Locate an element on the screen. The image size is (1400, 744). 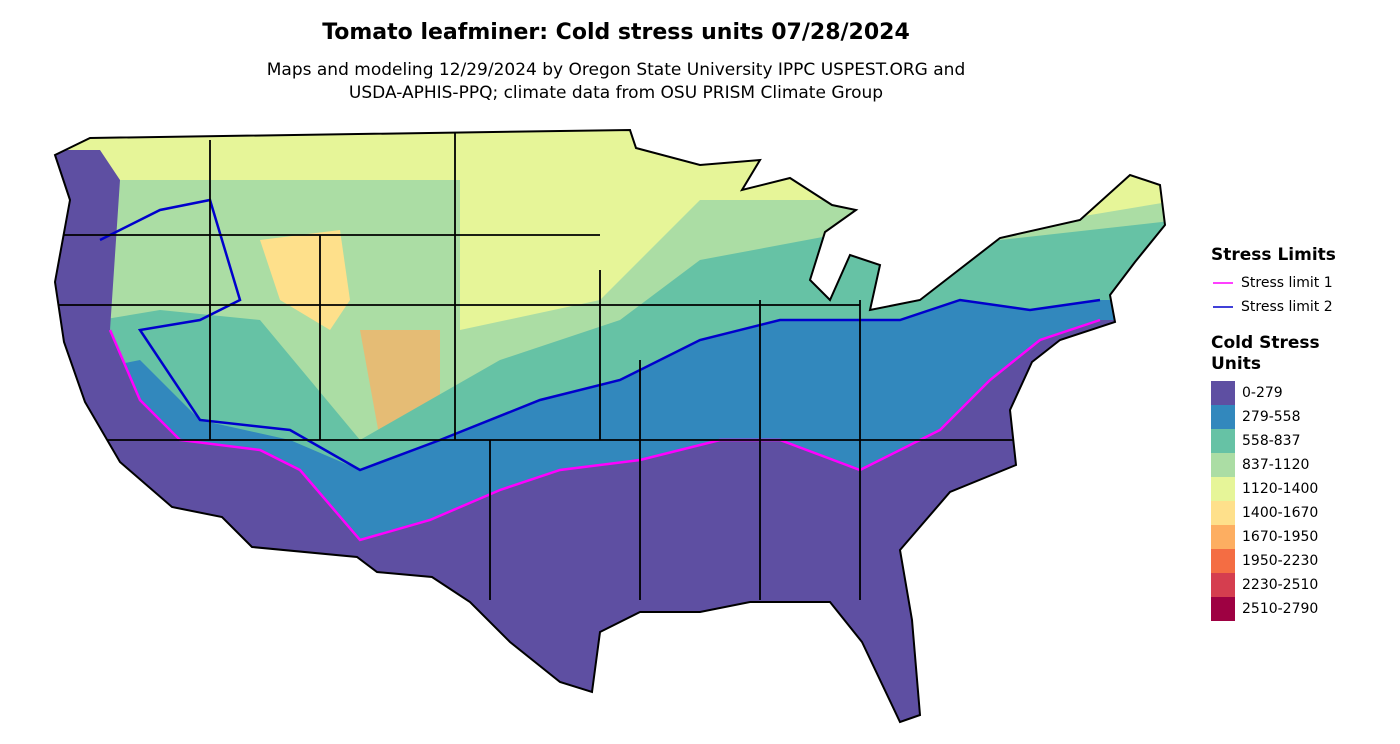
legend-label: Stress limit 1 is located at coordinates (1287, 283).